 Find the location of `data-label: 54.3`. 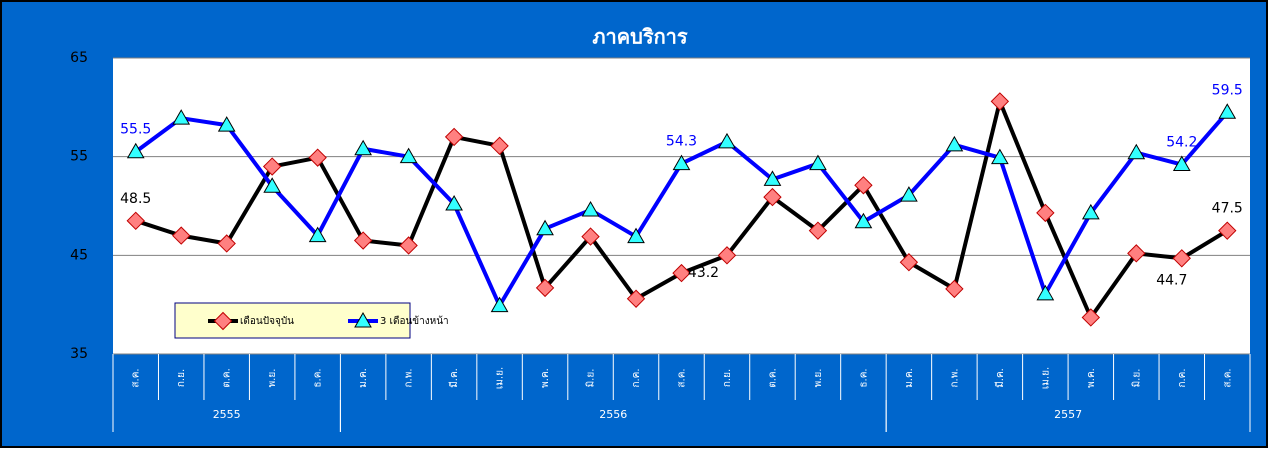

data-label: 54.3 is located at coordinates (681, 142).